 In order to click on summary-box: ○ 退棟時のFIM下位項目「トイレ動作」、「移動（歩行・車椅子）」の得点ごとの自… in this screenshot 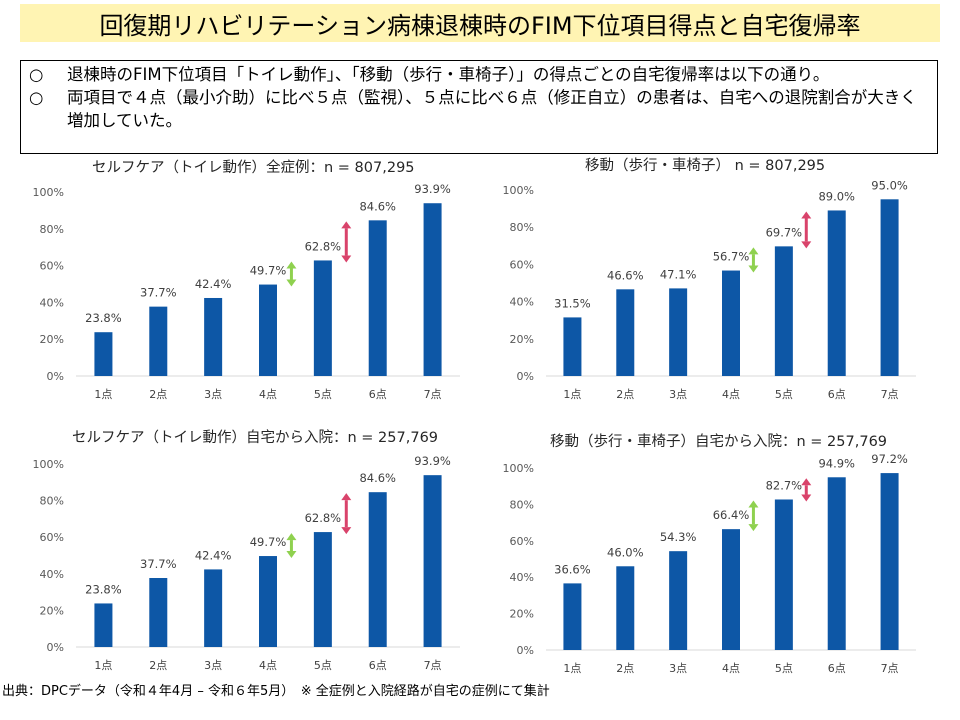, I will do `click(479, 107)`.